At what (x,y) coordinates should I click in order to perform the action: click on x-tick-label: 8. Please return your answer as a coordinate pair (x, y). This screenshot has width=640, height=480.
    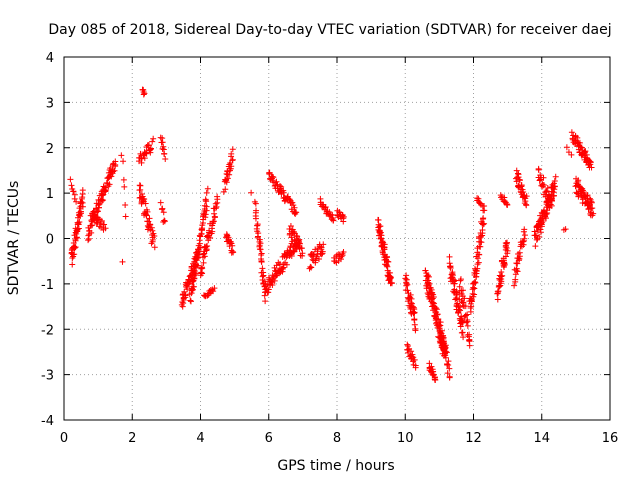
    Looking at the image, I should click on (337, 438).